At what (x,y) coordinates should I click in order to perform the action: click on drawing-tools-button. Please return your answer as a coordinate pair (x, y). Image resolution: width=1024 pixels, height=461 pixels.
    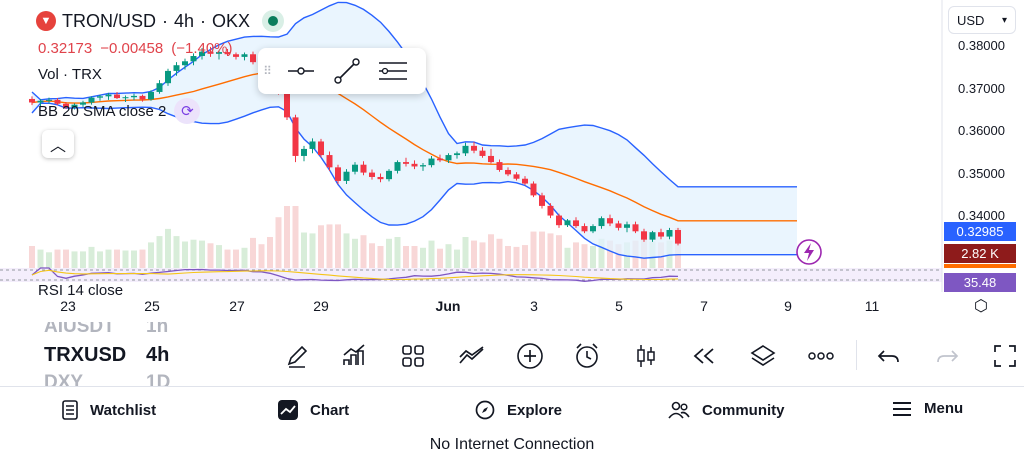
    Looking at the image, I should click on (297, 356).